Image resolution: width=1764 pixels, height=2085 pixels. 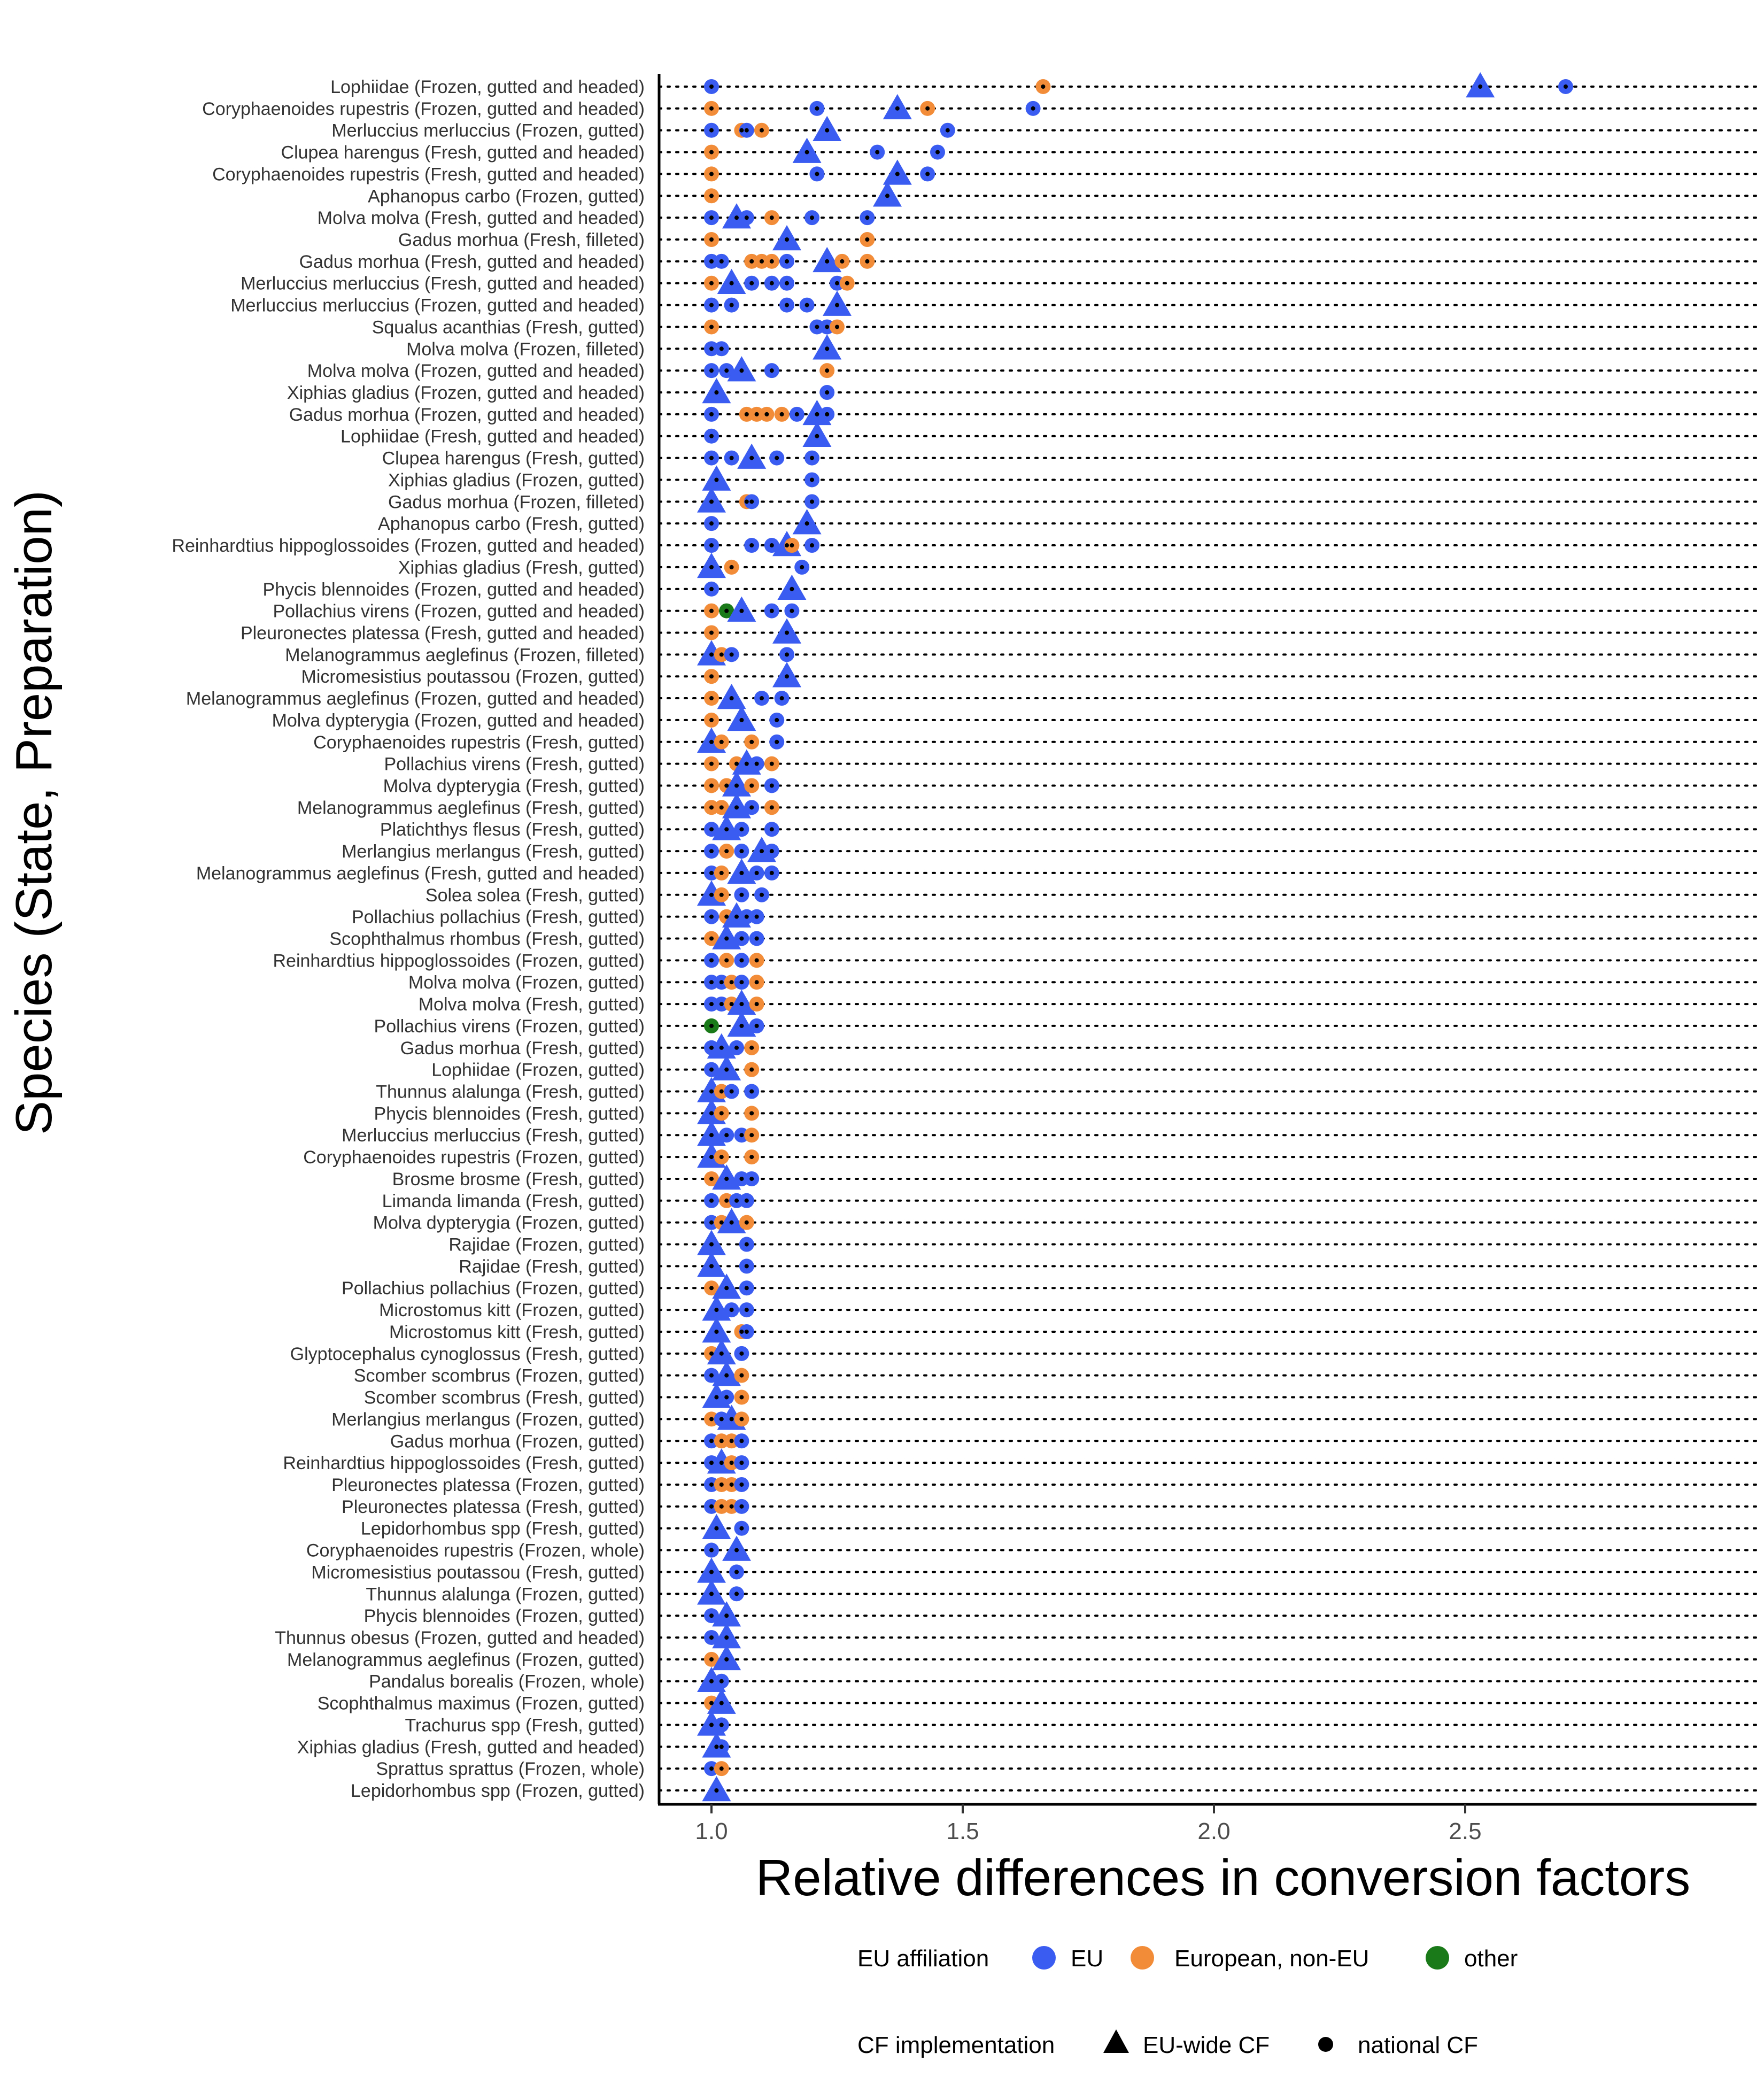 I want to click on legend-label-european-non-eu: European, non-EU, so click(x=1271, y=1958).